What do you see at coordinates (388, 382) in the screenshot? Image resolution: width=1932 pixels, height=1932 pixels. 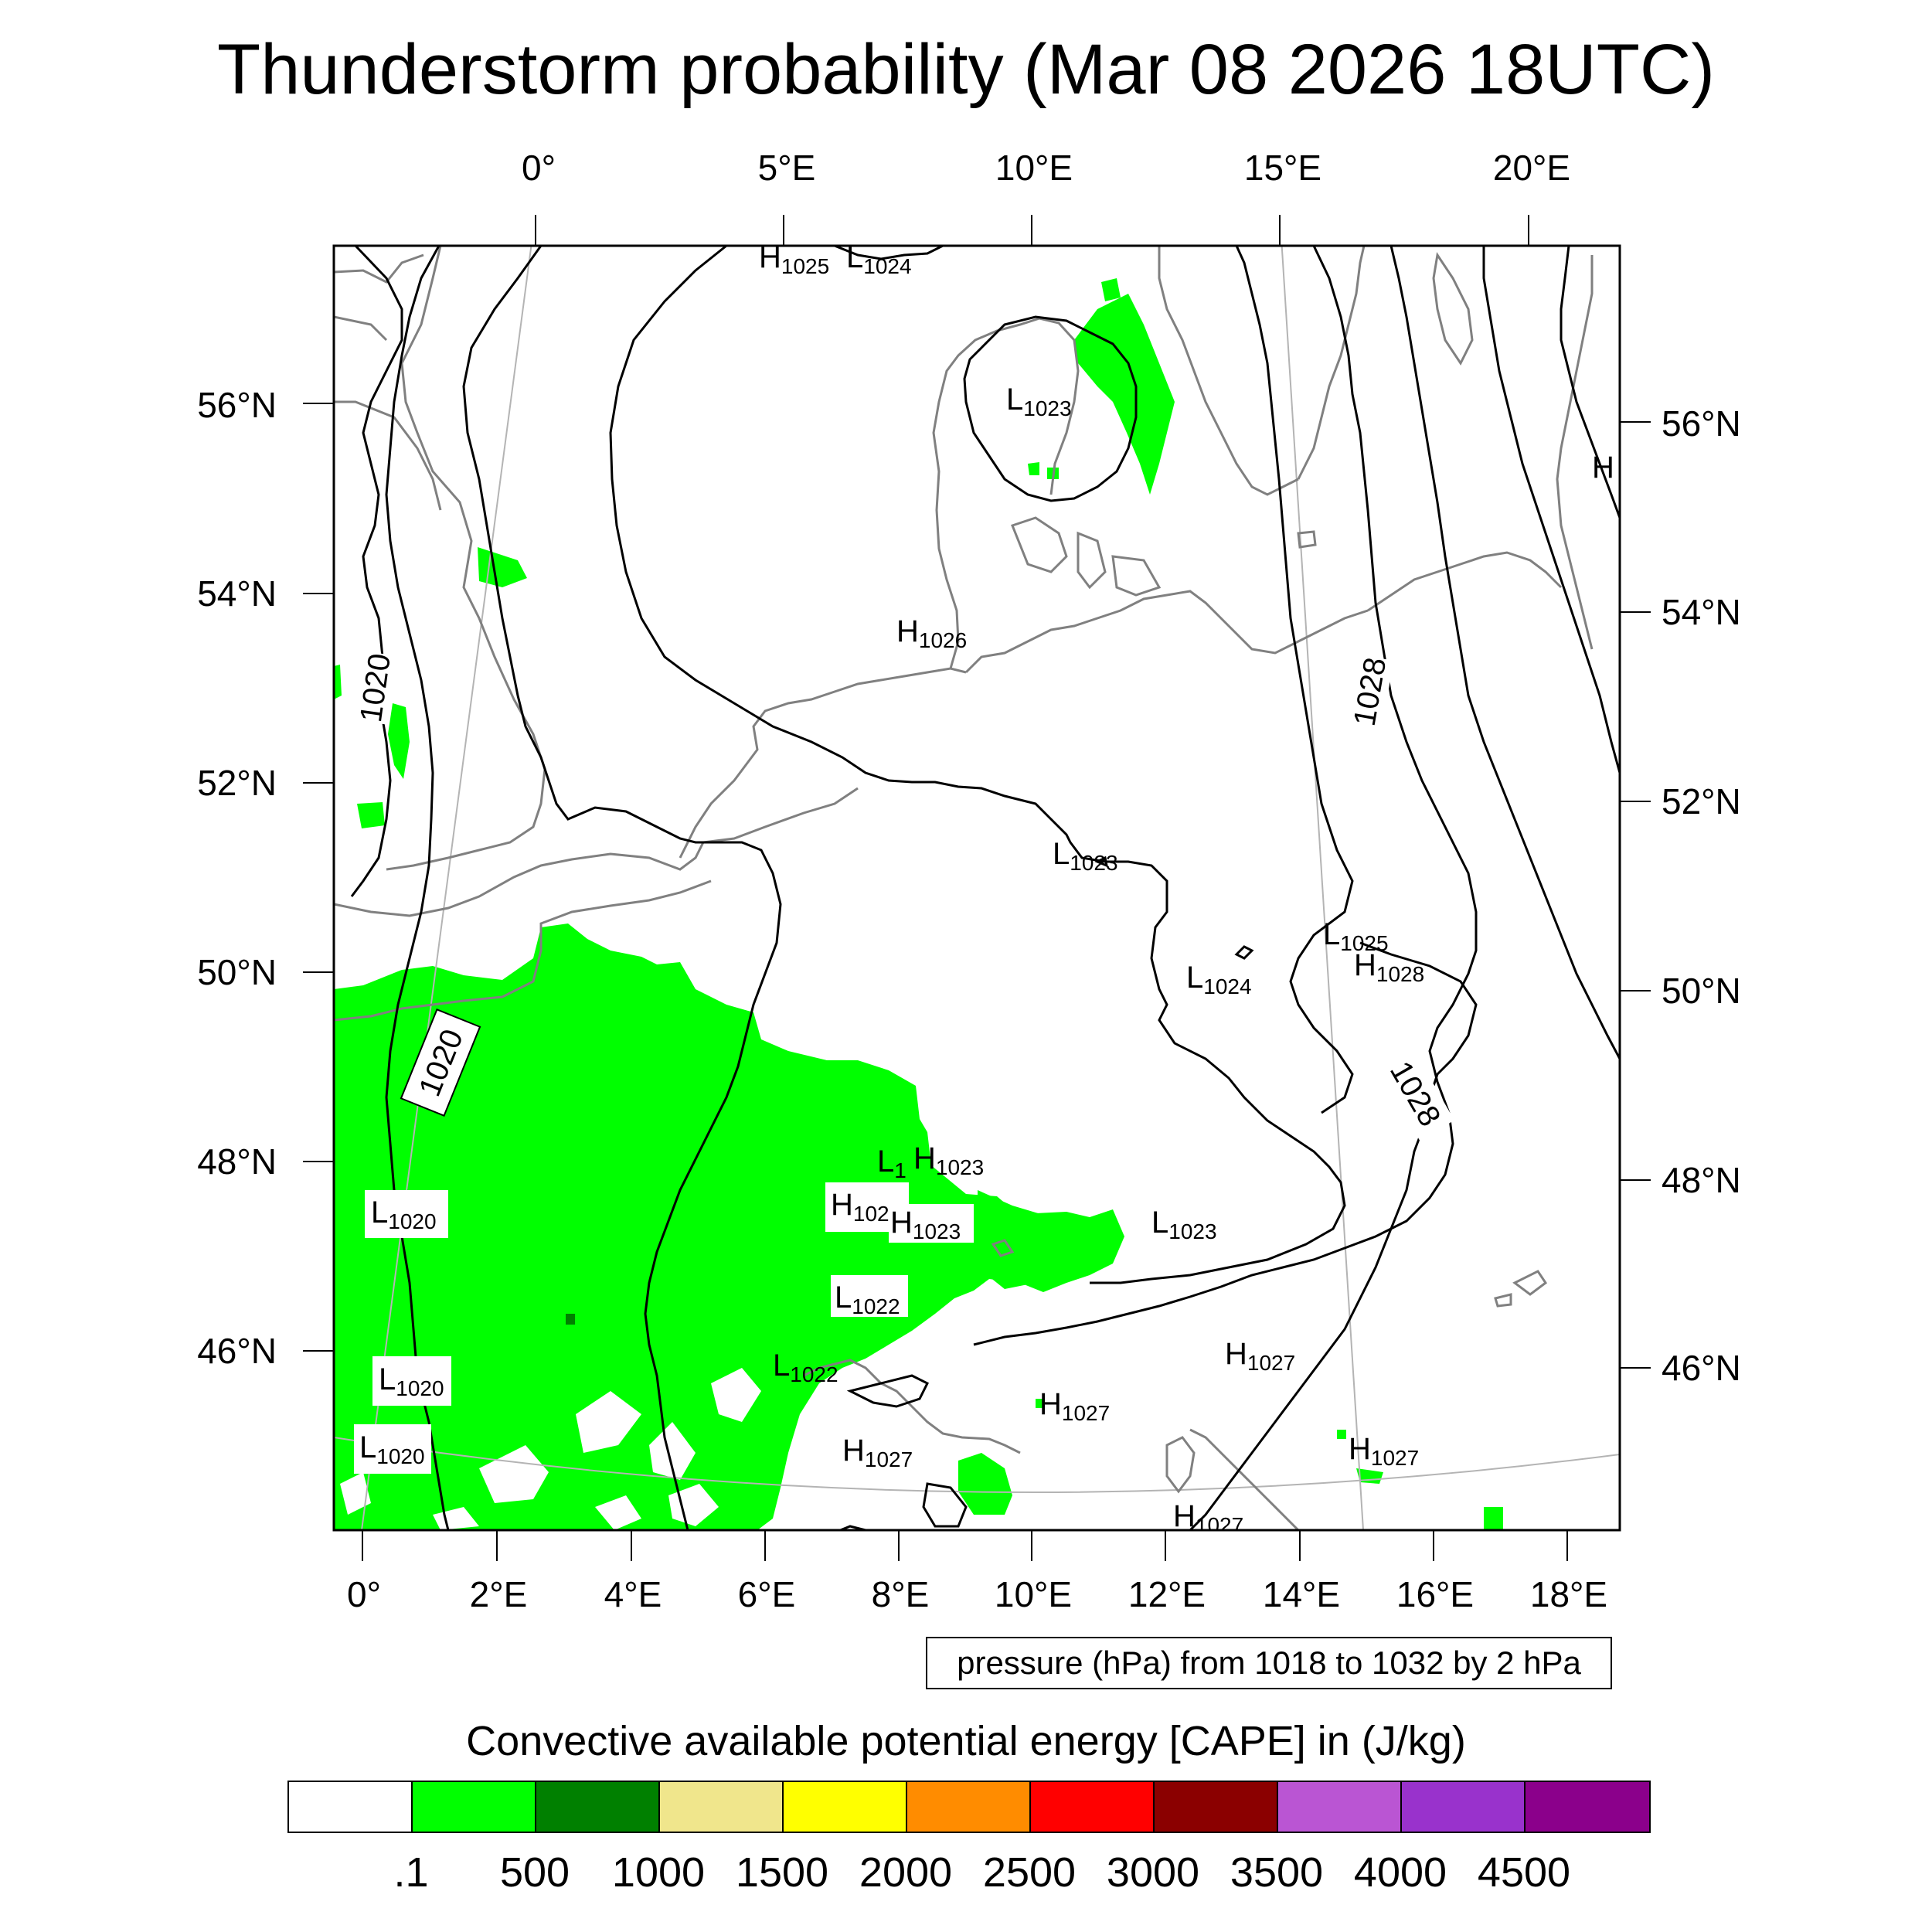 I see `coast-scotland` at bounding box center [388, 382].